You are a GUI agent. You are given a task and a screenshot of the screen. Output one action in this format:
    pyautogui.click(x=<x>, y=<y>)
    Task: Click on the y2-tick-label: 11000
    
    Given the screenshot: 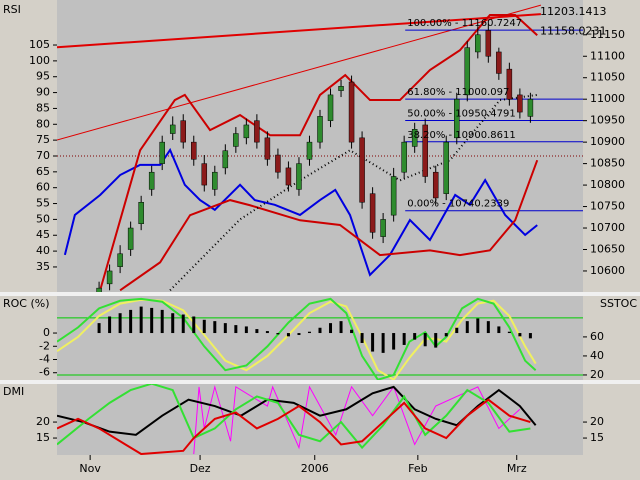 What is the action you would take?
    pyautogui.click(x=607, y=98)
    